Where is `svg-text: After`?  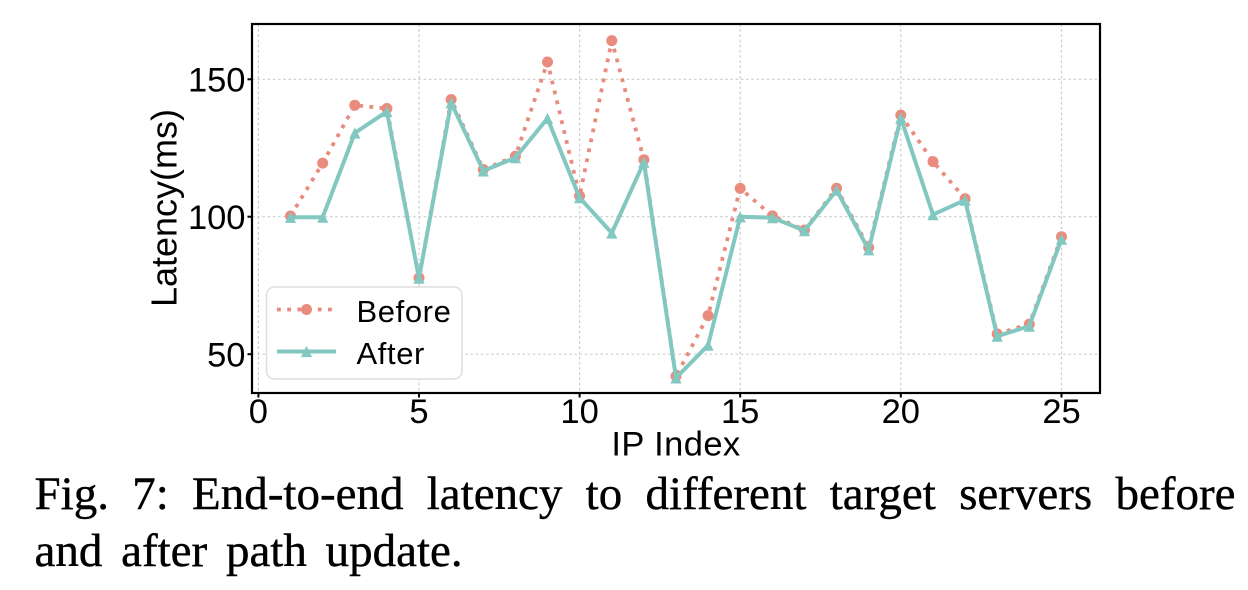 svg-text: After is located at coordinates (391, 353).